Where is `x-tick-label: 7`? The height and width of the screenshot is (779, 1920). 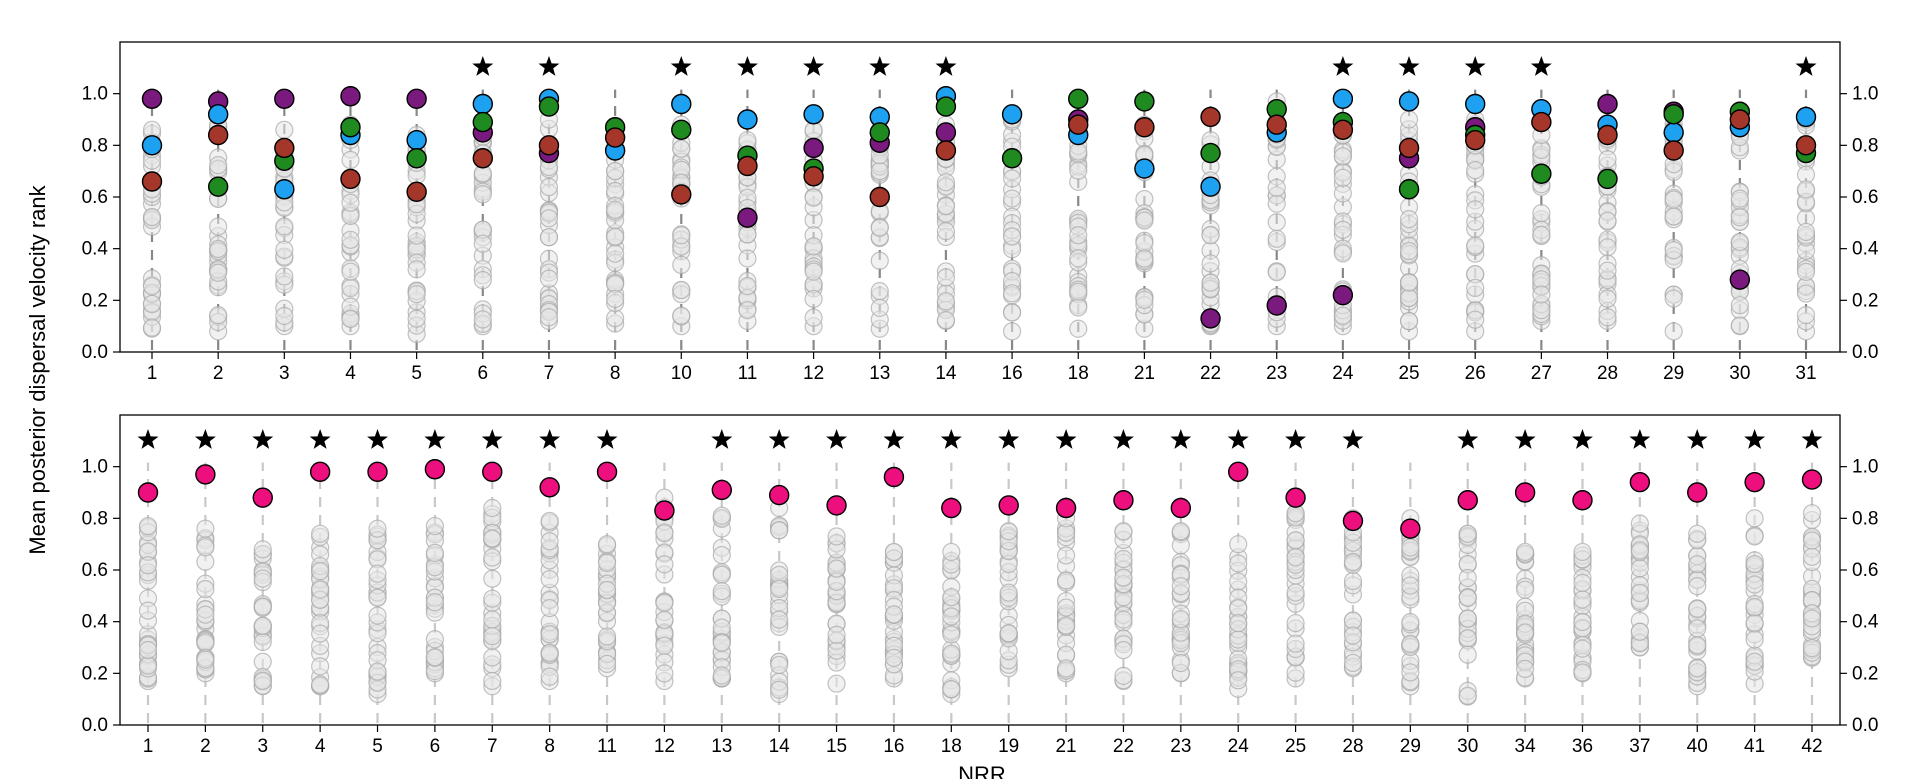
x-tick-label: 7 is located at coordinates (492, 746).